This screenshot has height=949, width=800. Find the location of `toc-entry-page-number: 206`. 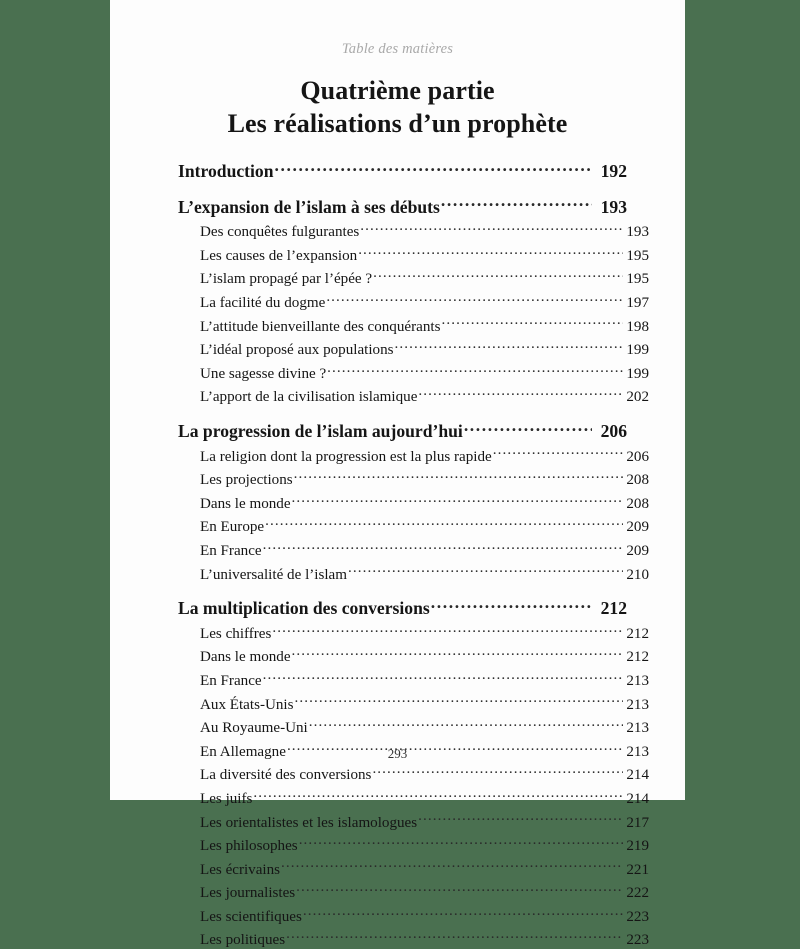

toc-entry-page-number: 206 is located at coordinates (637, 456).